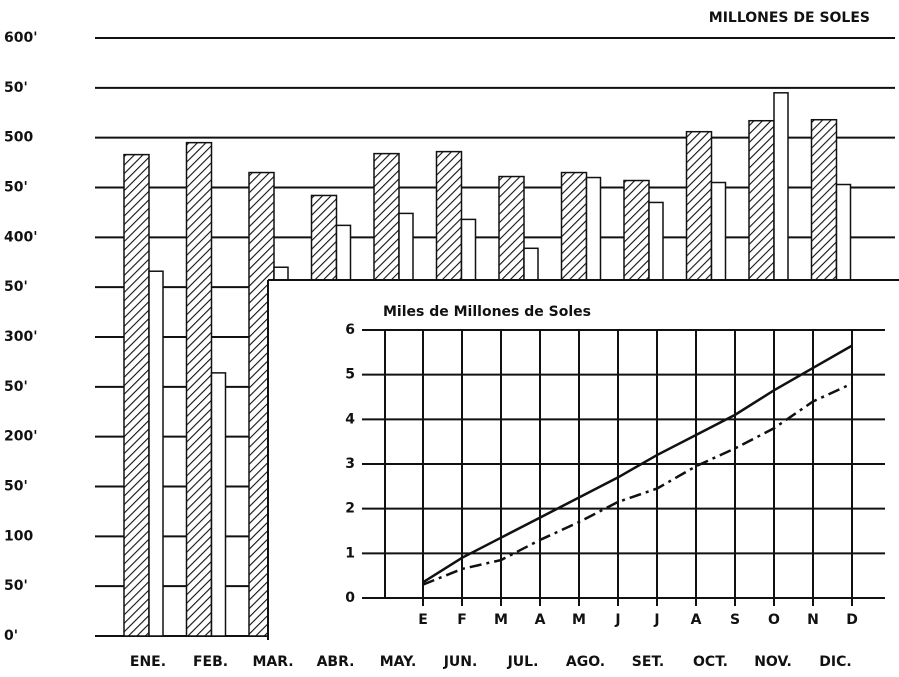  Describe the element at coordinates (585, 662) in the screenshot. I see `x-tick-label: AGO.` at that location.